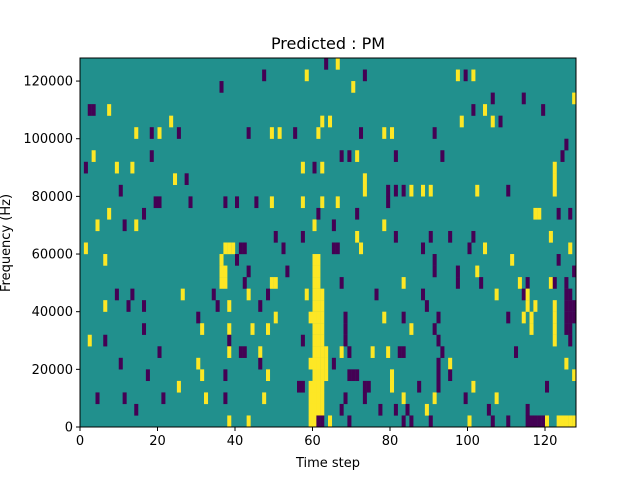  Describe the element at coordinates (48, 82) in the screenshot. I see `y-tick-label: 120000` at that location.